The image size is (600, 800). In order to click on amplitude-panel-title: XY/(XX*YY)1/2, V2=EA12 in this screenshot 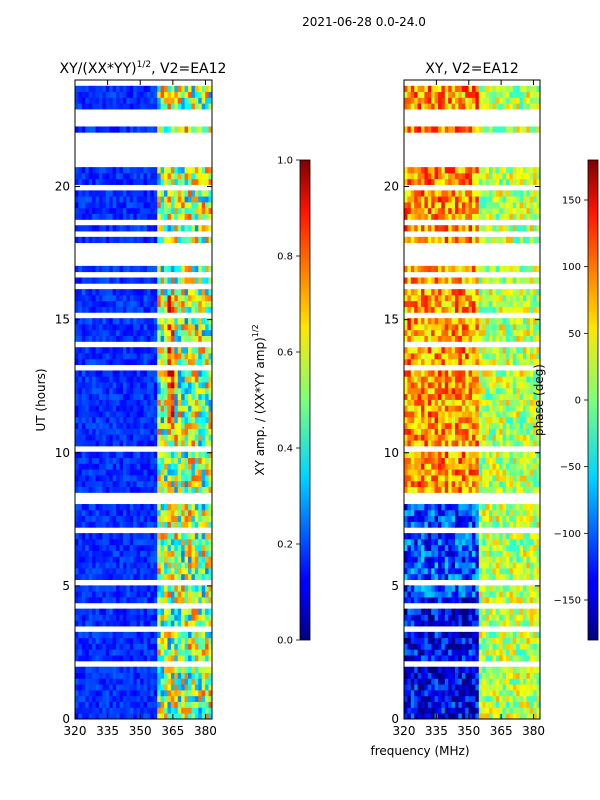, I will do `click(143, 68)`.